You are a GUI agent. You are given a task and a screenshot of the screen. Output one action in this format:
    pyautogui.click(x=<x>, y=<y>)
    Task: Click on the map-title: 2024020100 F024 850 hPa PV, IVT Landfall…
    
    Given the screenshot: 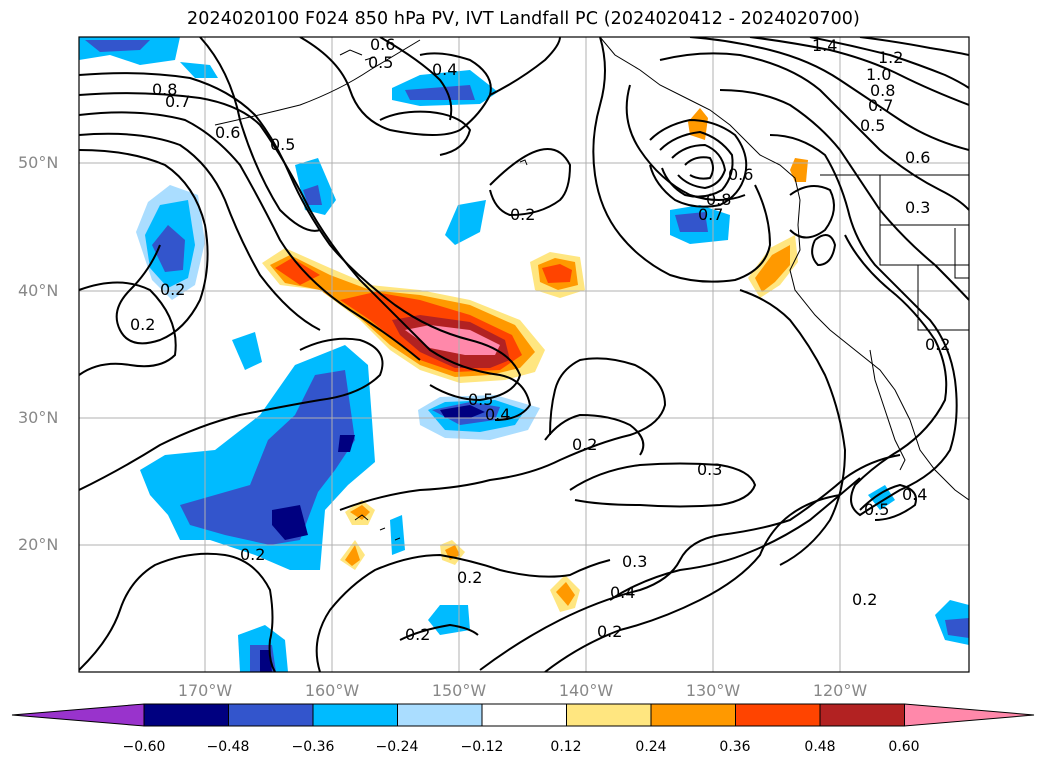 What is the action you would take?
    pyautogui.click(x=523, y=19)
    